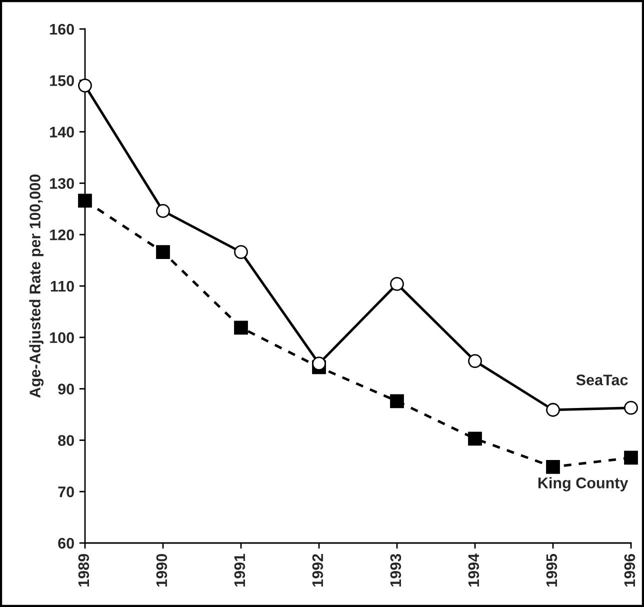  I want to click on x-tick-label: 1992, so click(318, 570).